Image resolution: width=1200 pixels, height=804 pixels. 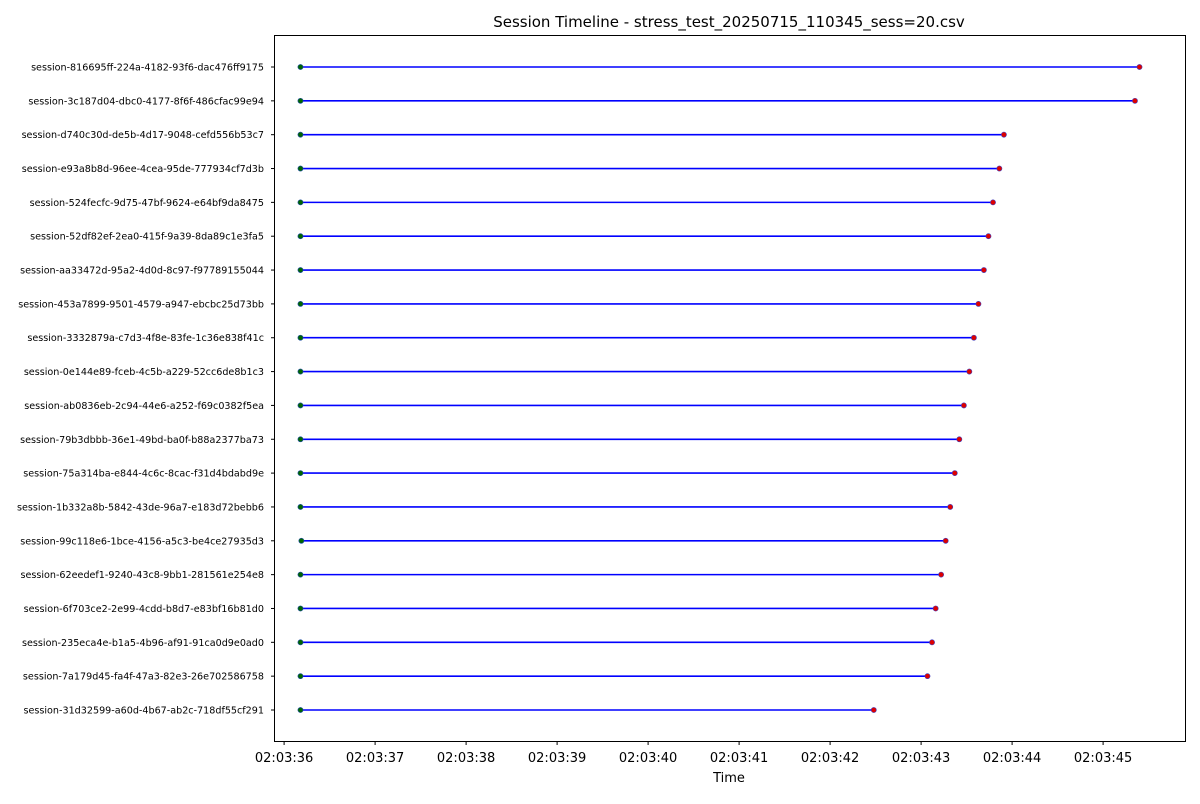 What do you see at coordinates (1103, 758) in the screenshot?
I see `x-tick-label: 02:03:45` at bounding box center [1103, 758].